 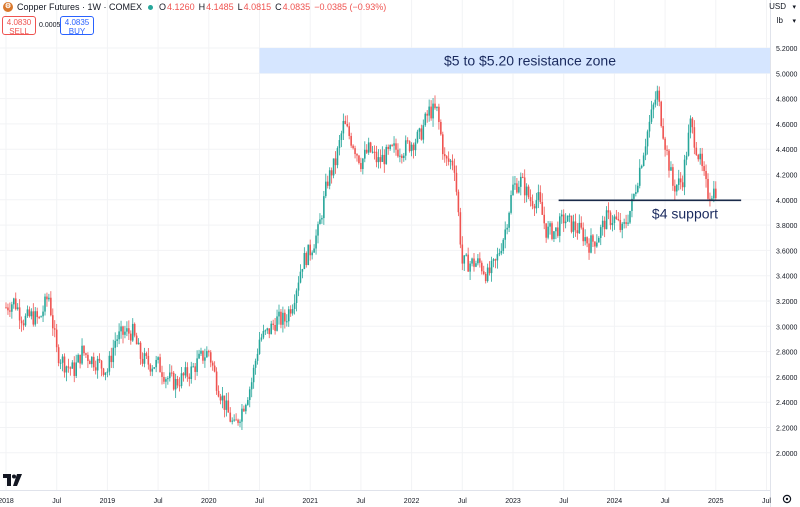 What do you see at coordinates (777, 6) in the screenshot?
I see `currency-selector: USD` at bounding box center [777, 6].